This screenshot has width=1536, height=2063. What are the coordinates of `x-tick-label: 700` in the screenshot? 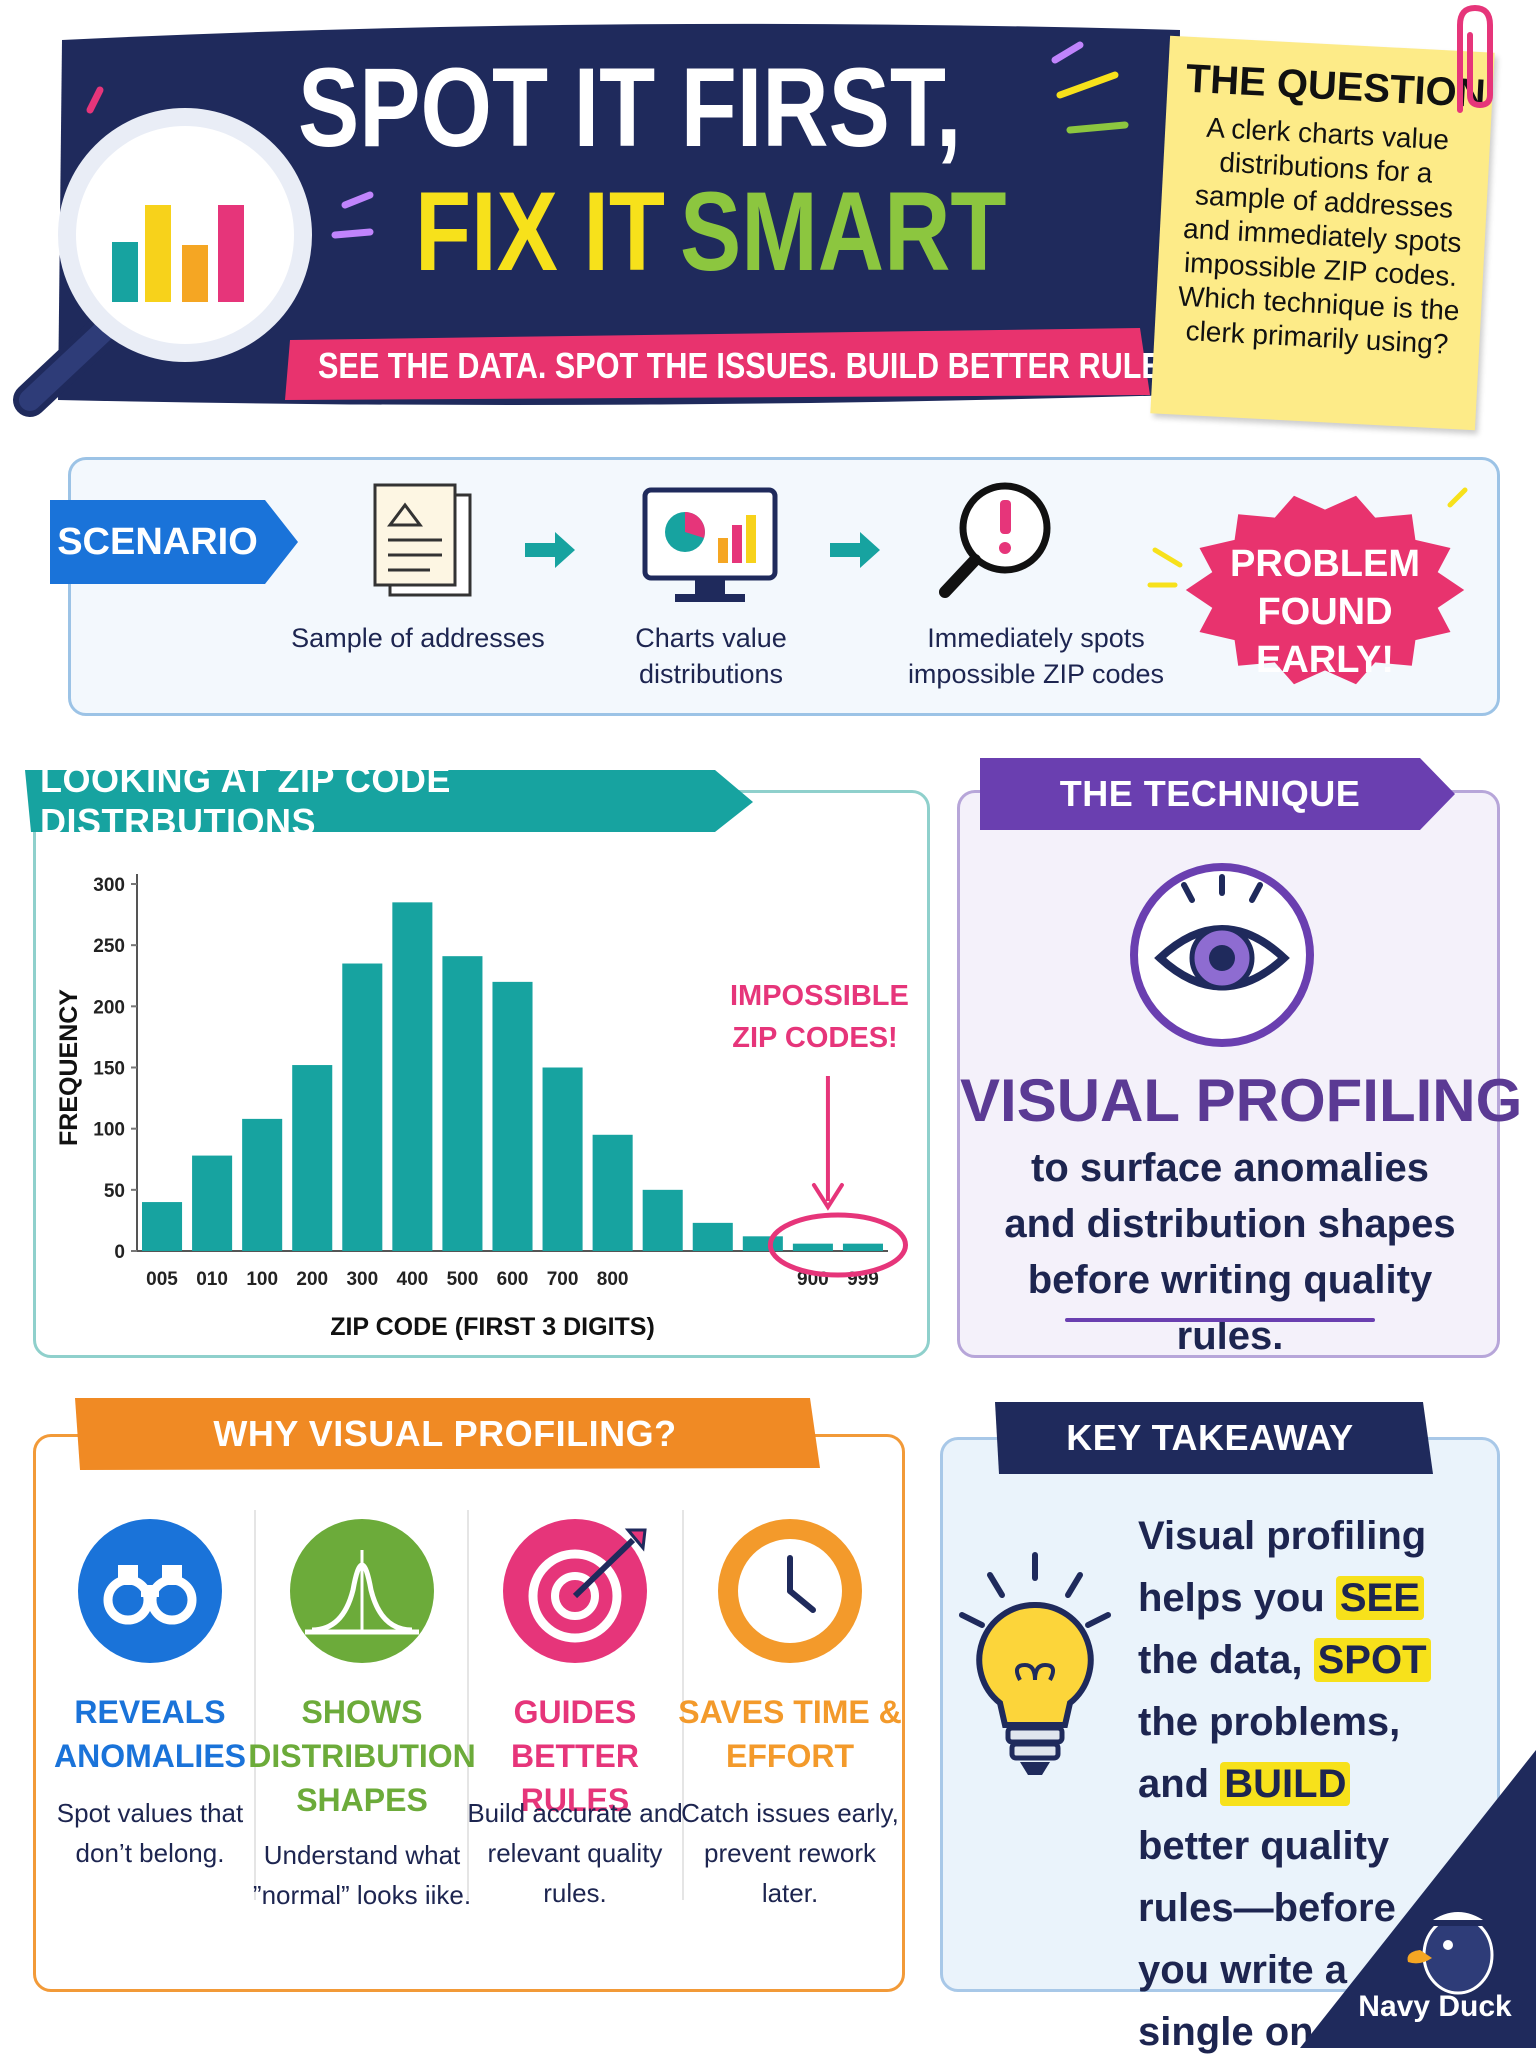 It's located at (563, 1279).